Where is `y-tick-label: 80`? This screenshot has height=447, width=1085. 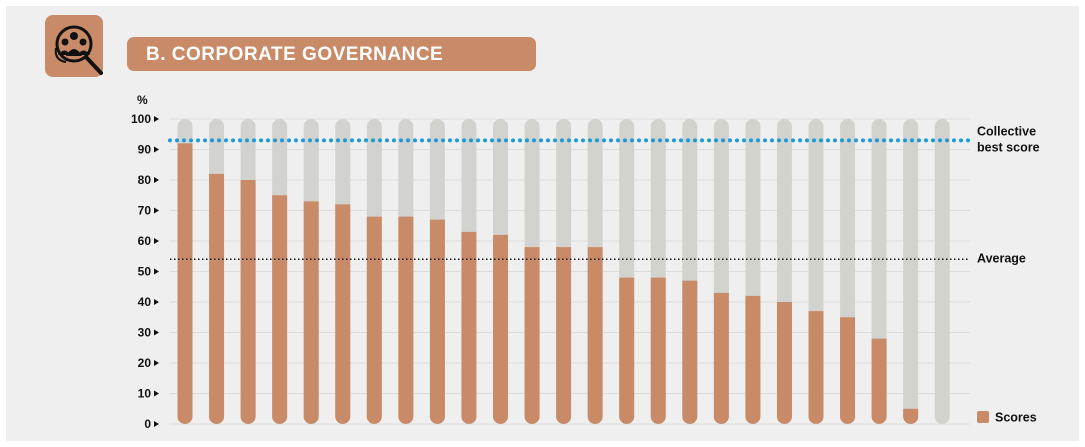 y-tick-label: 80 is located at coordinates (145, 180).